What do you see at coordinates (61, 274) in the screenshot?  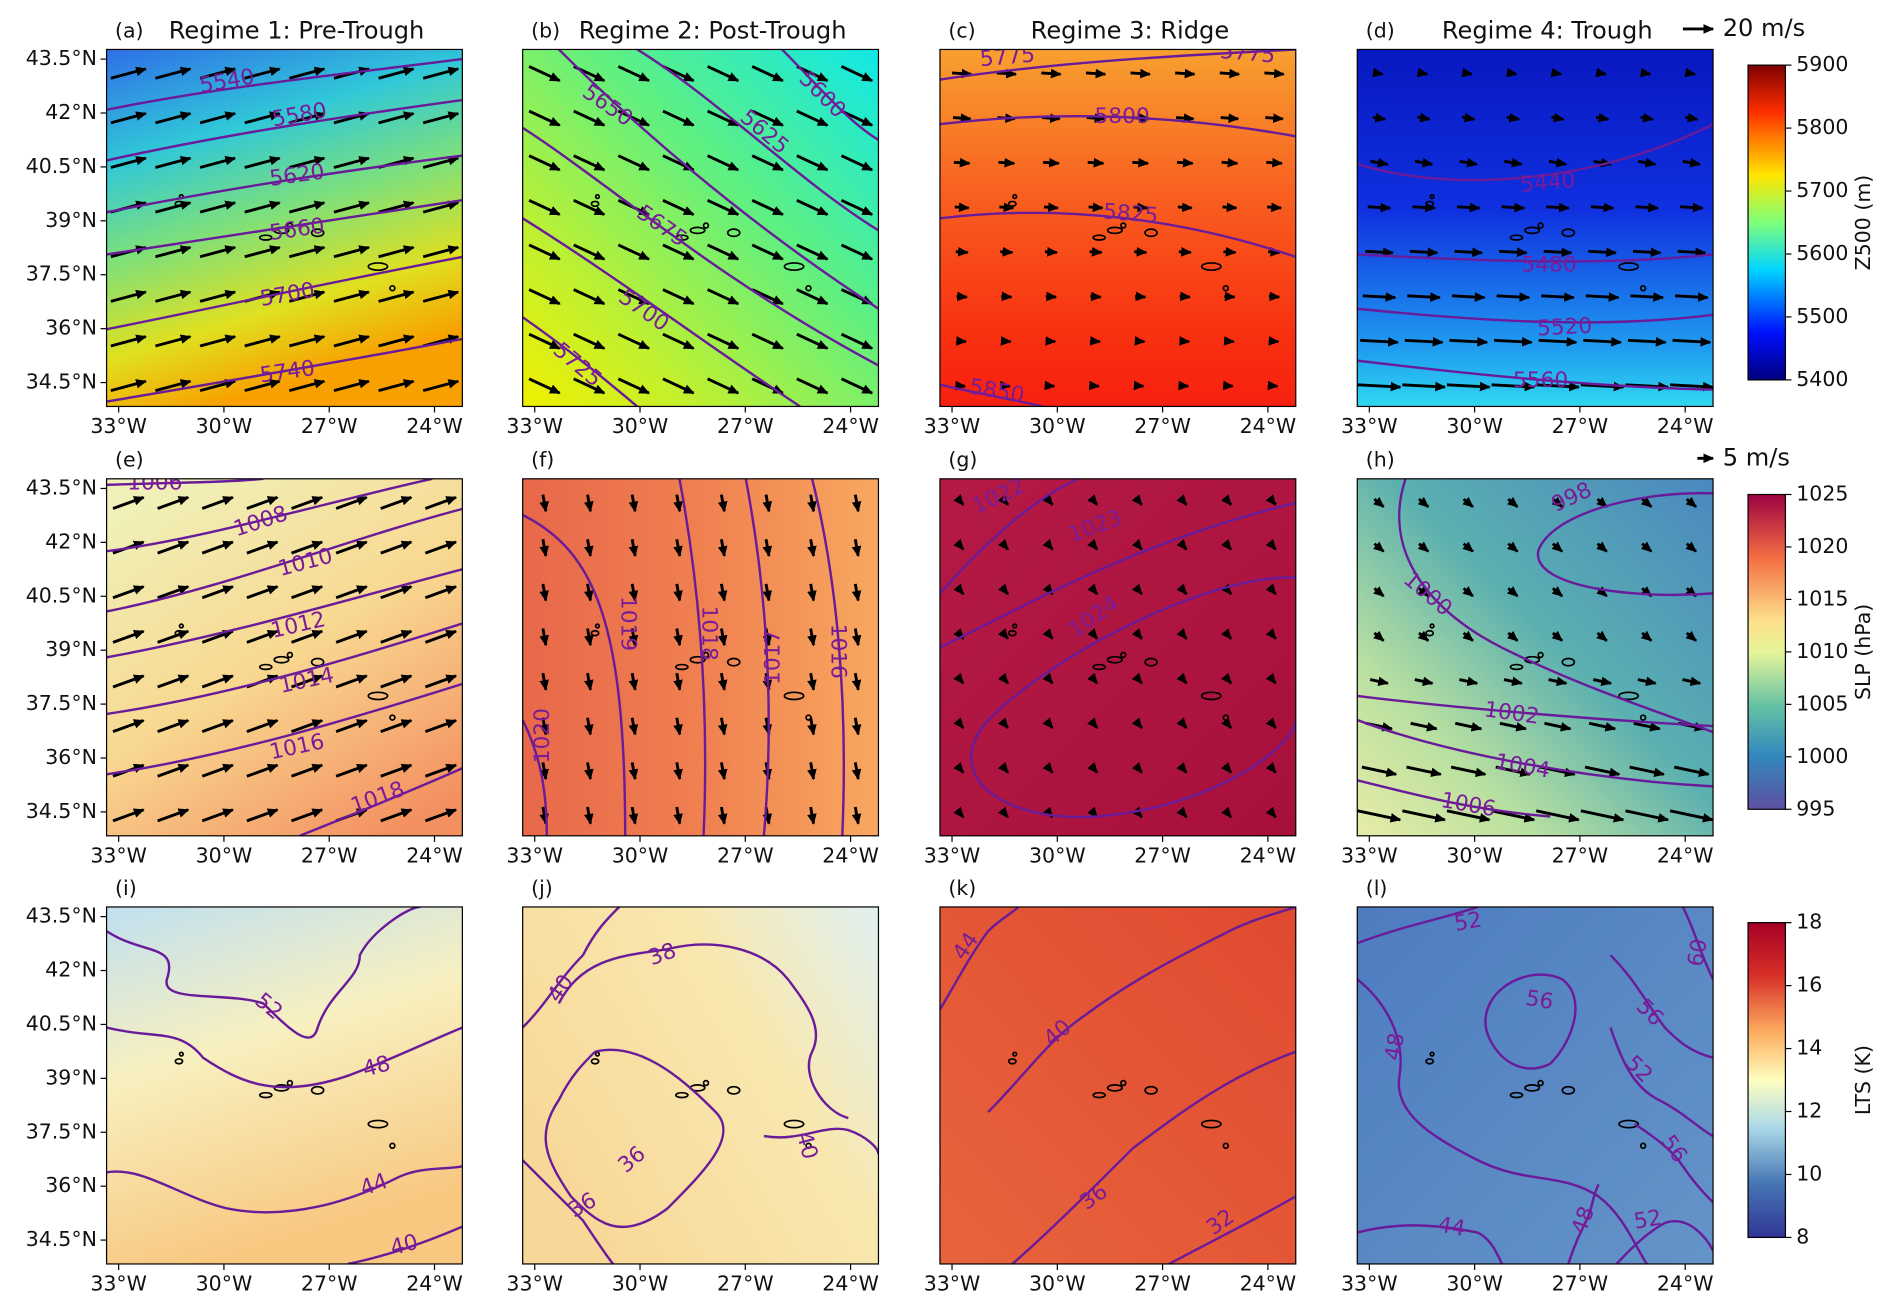 I see `y-tick-label: 37.5°N` at bounding box center [61, 274].